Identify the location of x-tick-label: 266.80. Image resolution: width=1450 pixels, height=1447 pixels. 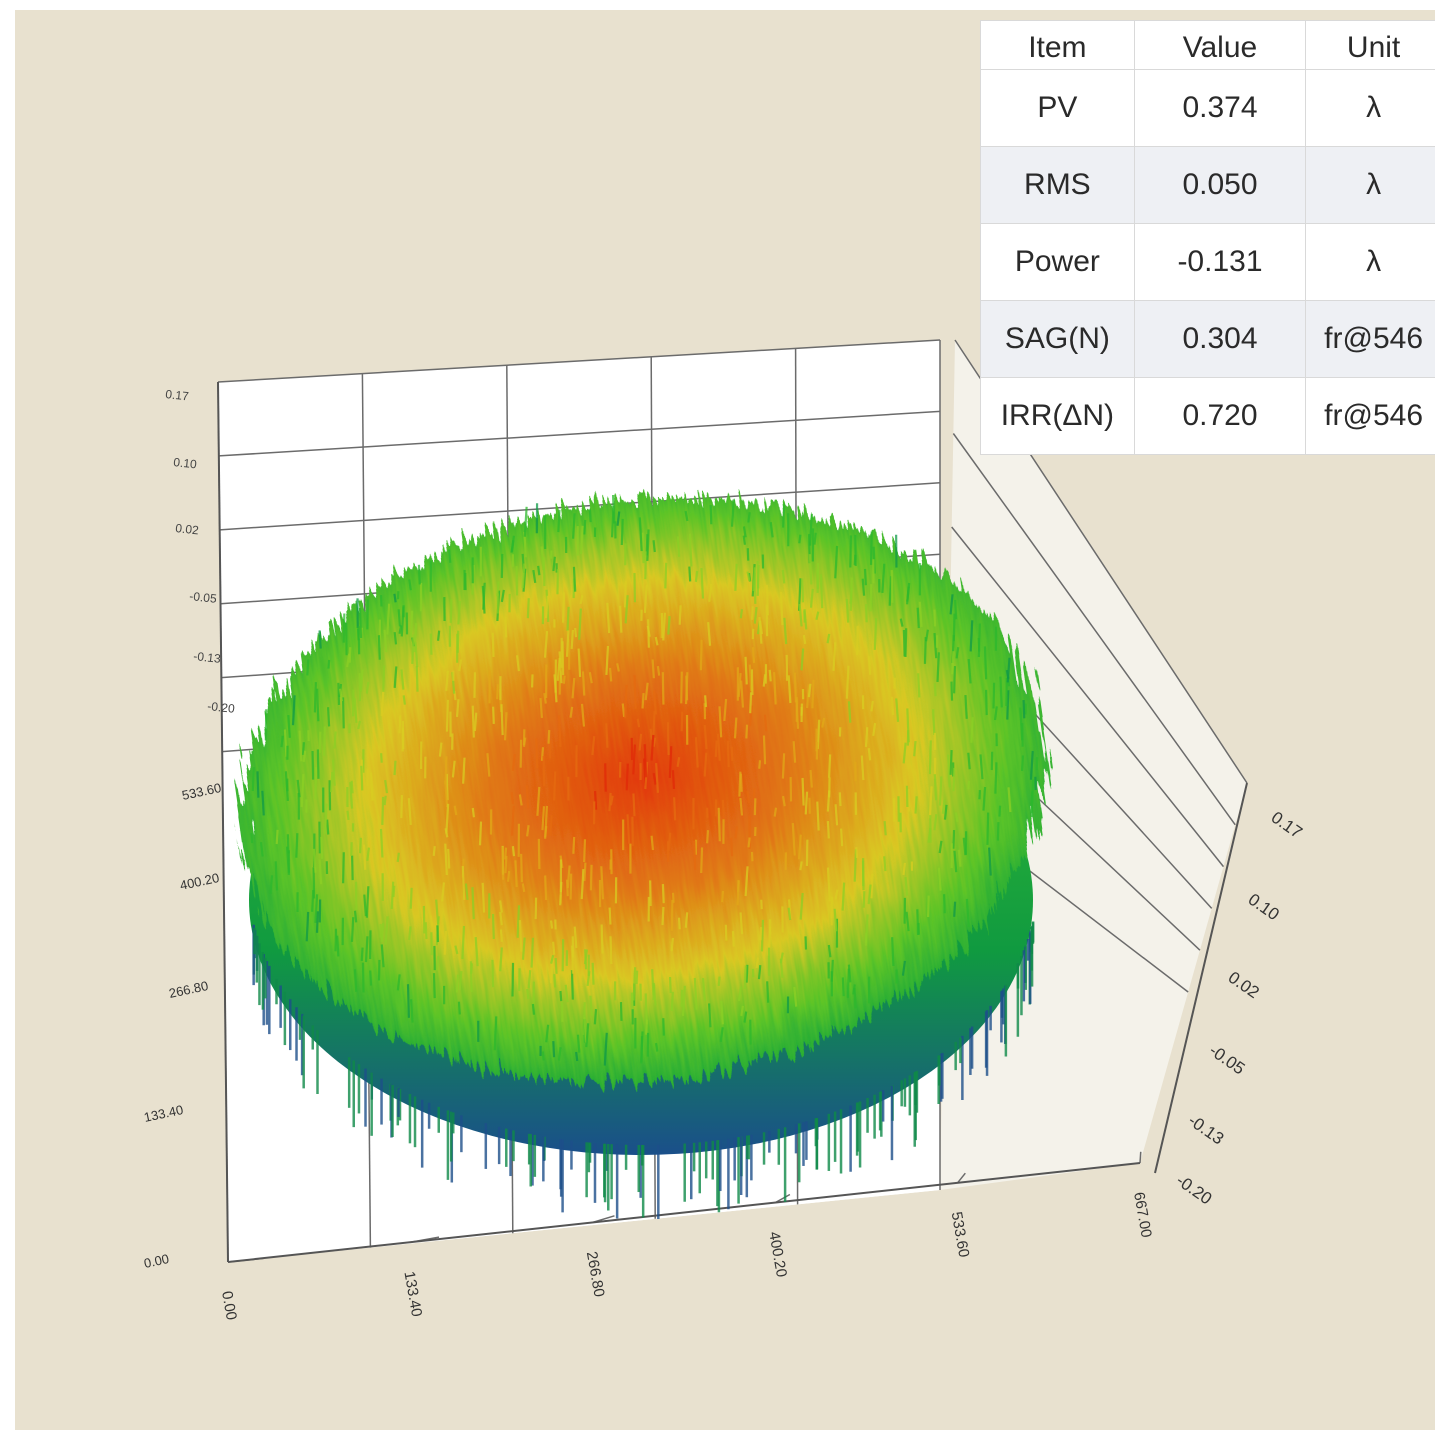
(595, 1274).